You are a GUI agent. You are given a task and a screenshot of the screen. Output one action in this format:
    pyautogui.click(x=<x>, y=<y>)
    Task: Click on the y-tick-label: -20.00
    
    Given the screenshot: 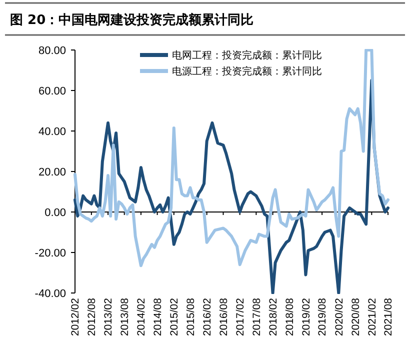 What is the action you would take?
    pyautogui.click(x=50, y=253)
    